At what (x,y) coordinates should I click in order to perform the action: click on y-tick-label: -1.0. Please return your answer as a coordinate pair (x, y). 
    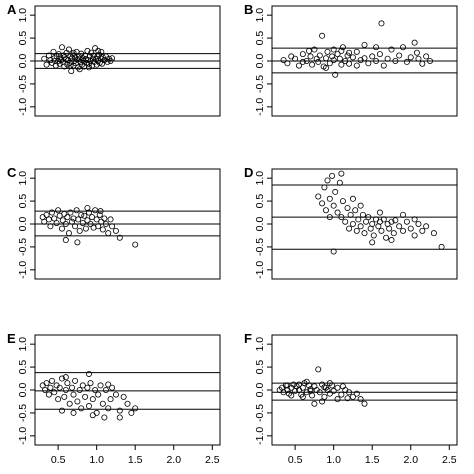
    Looking at the image, I should click on (23, 107).